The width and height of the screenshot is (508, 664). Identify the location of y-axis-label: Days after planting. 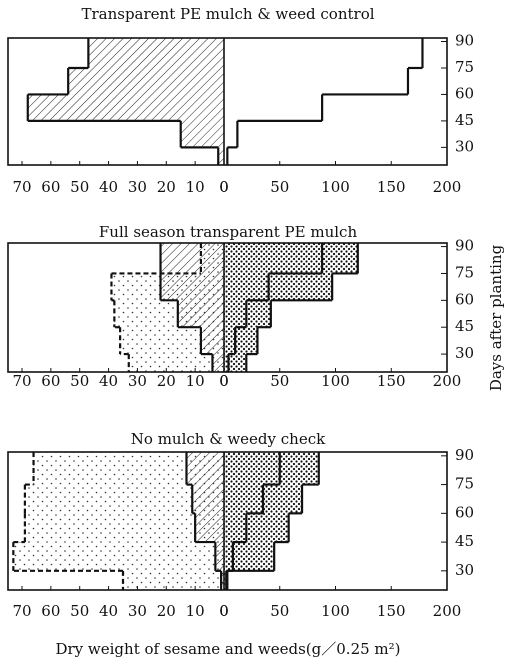
(496, 317).